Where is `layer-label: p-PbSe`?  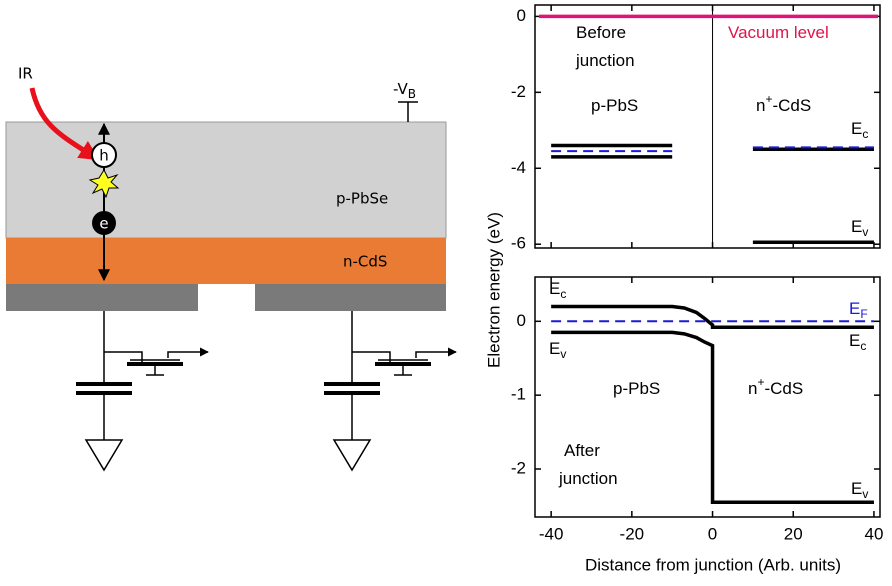
layer-label: p-PbSe is located at coordinates (362, 199).